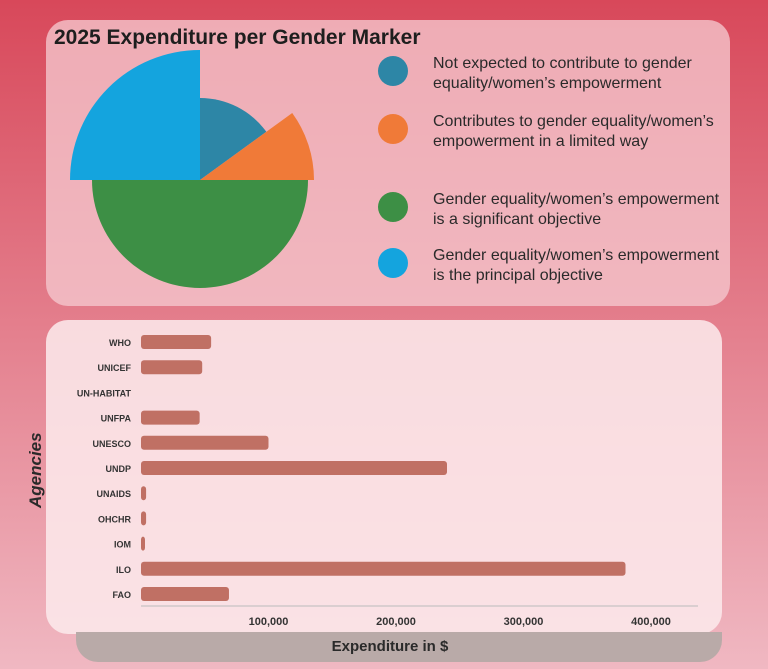  Describe the element at coordinates (269, 622) in the screenshot. I see `x-tick-label: 100,000` at that location.